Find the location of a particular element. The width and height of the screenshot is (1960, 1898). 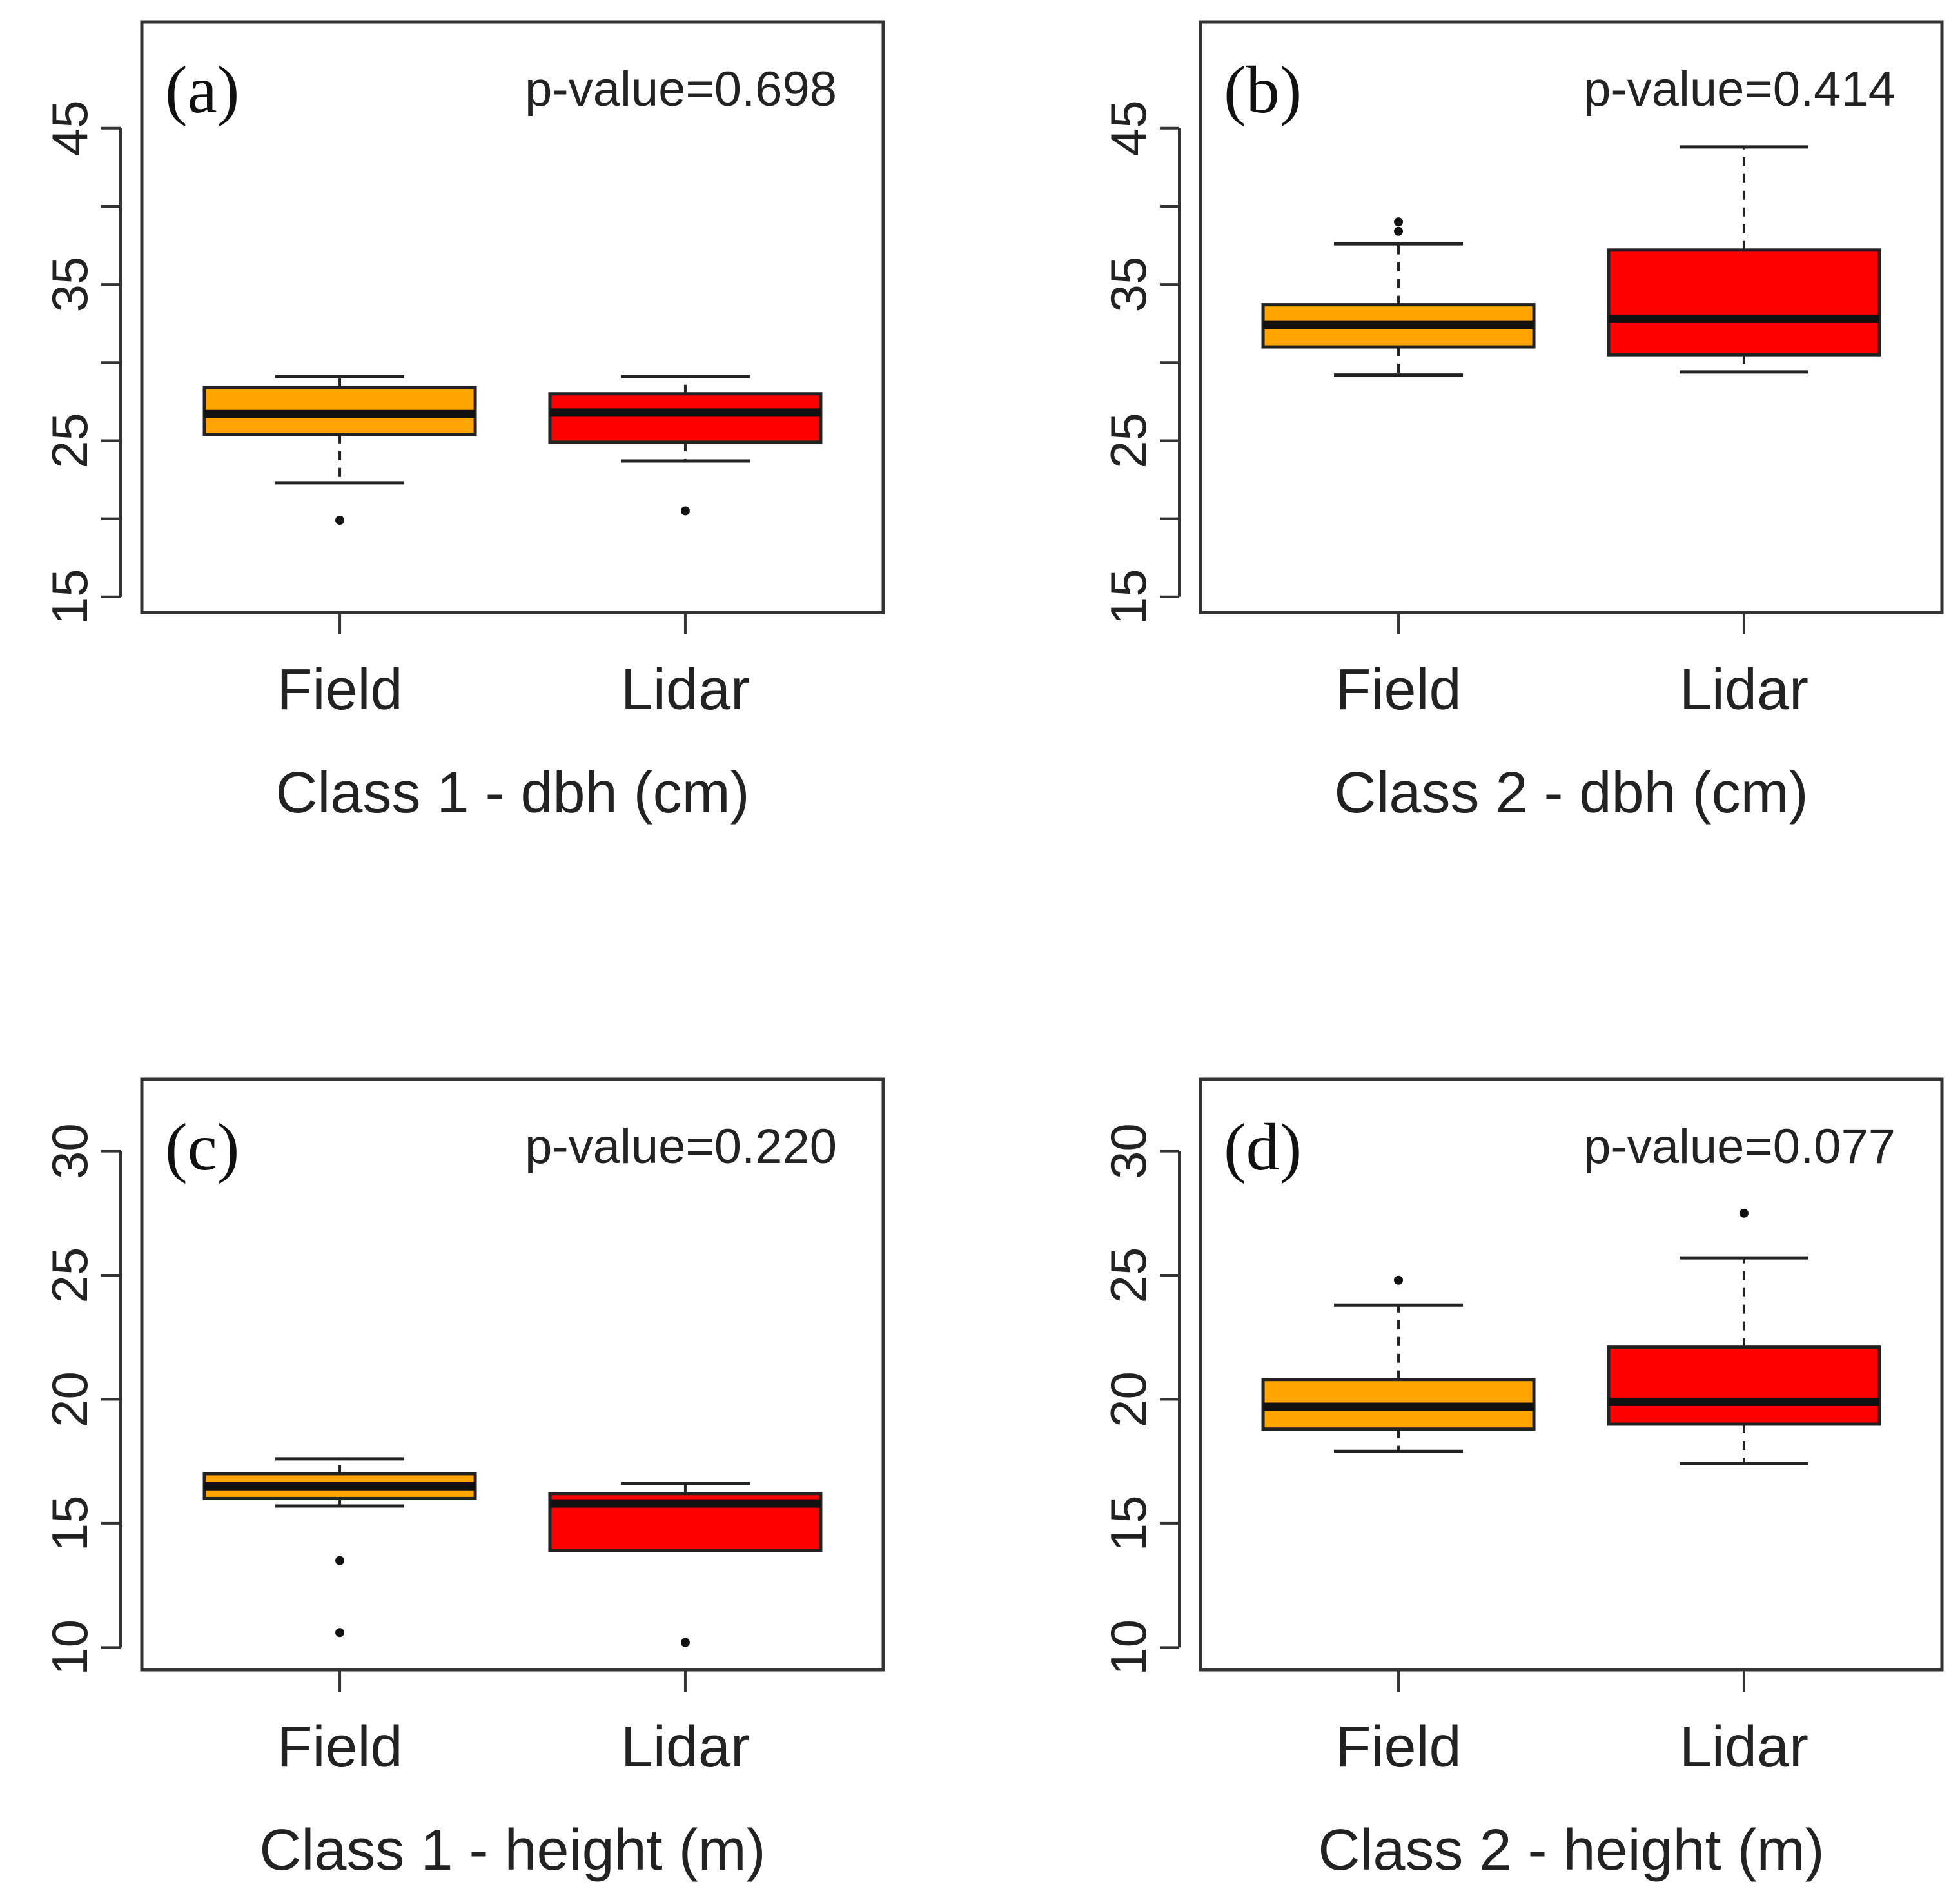

panel-label: (b) is located at coordinates (1263, 90).